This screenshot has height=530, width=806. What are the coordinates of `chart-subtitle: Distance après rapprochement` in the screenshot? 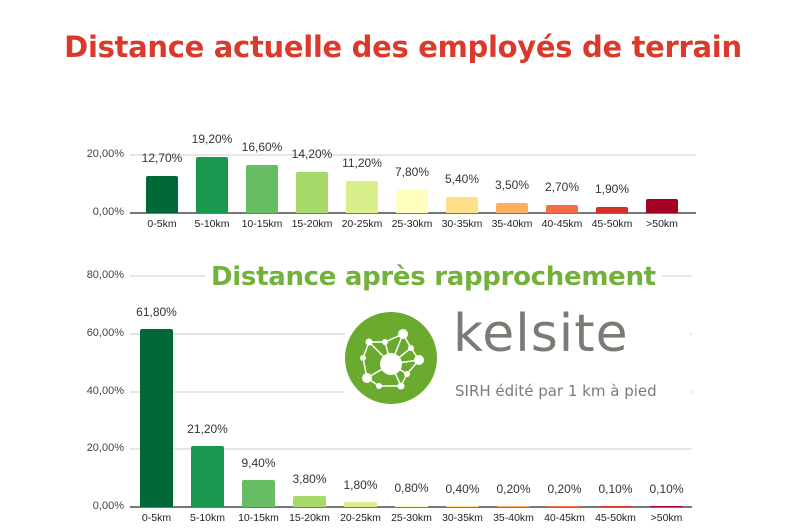 It's located at (433, 277).